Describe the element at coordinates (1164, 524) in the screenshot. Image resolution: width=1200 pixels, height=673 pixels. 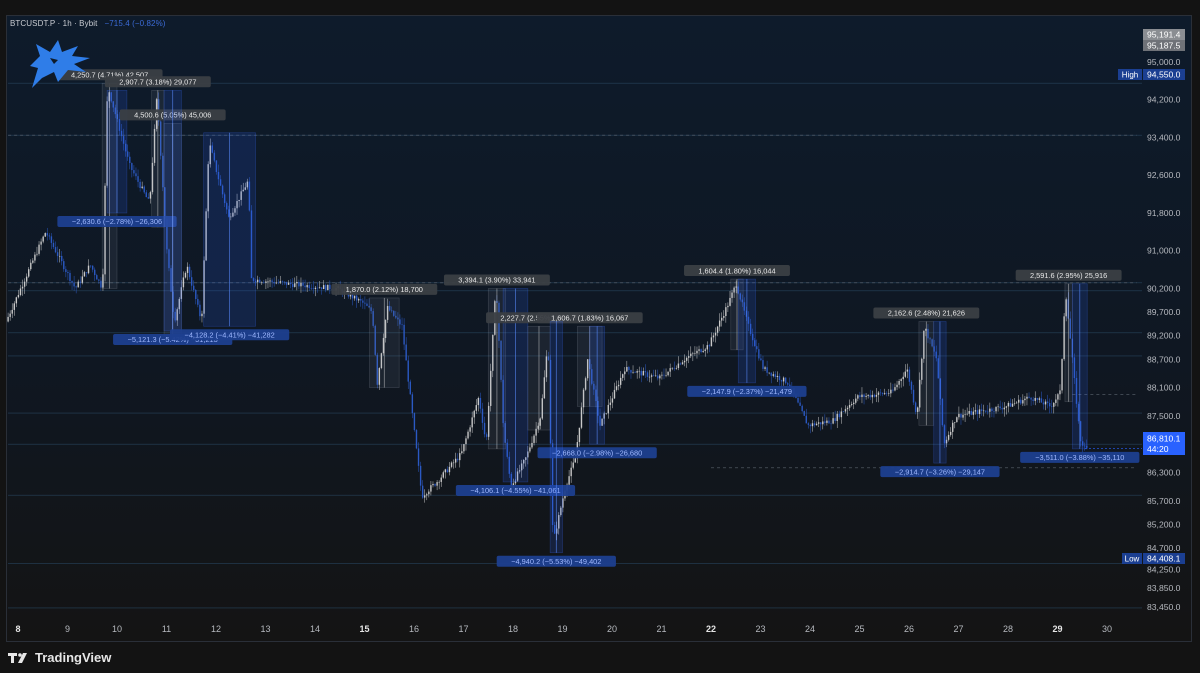
I see `y-tick-label: 85,200.0` at that location.